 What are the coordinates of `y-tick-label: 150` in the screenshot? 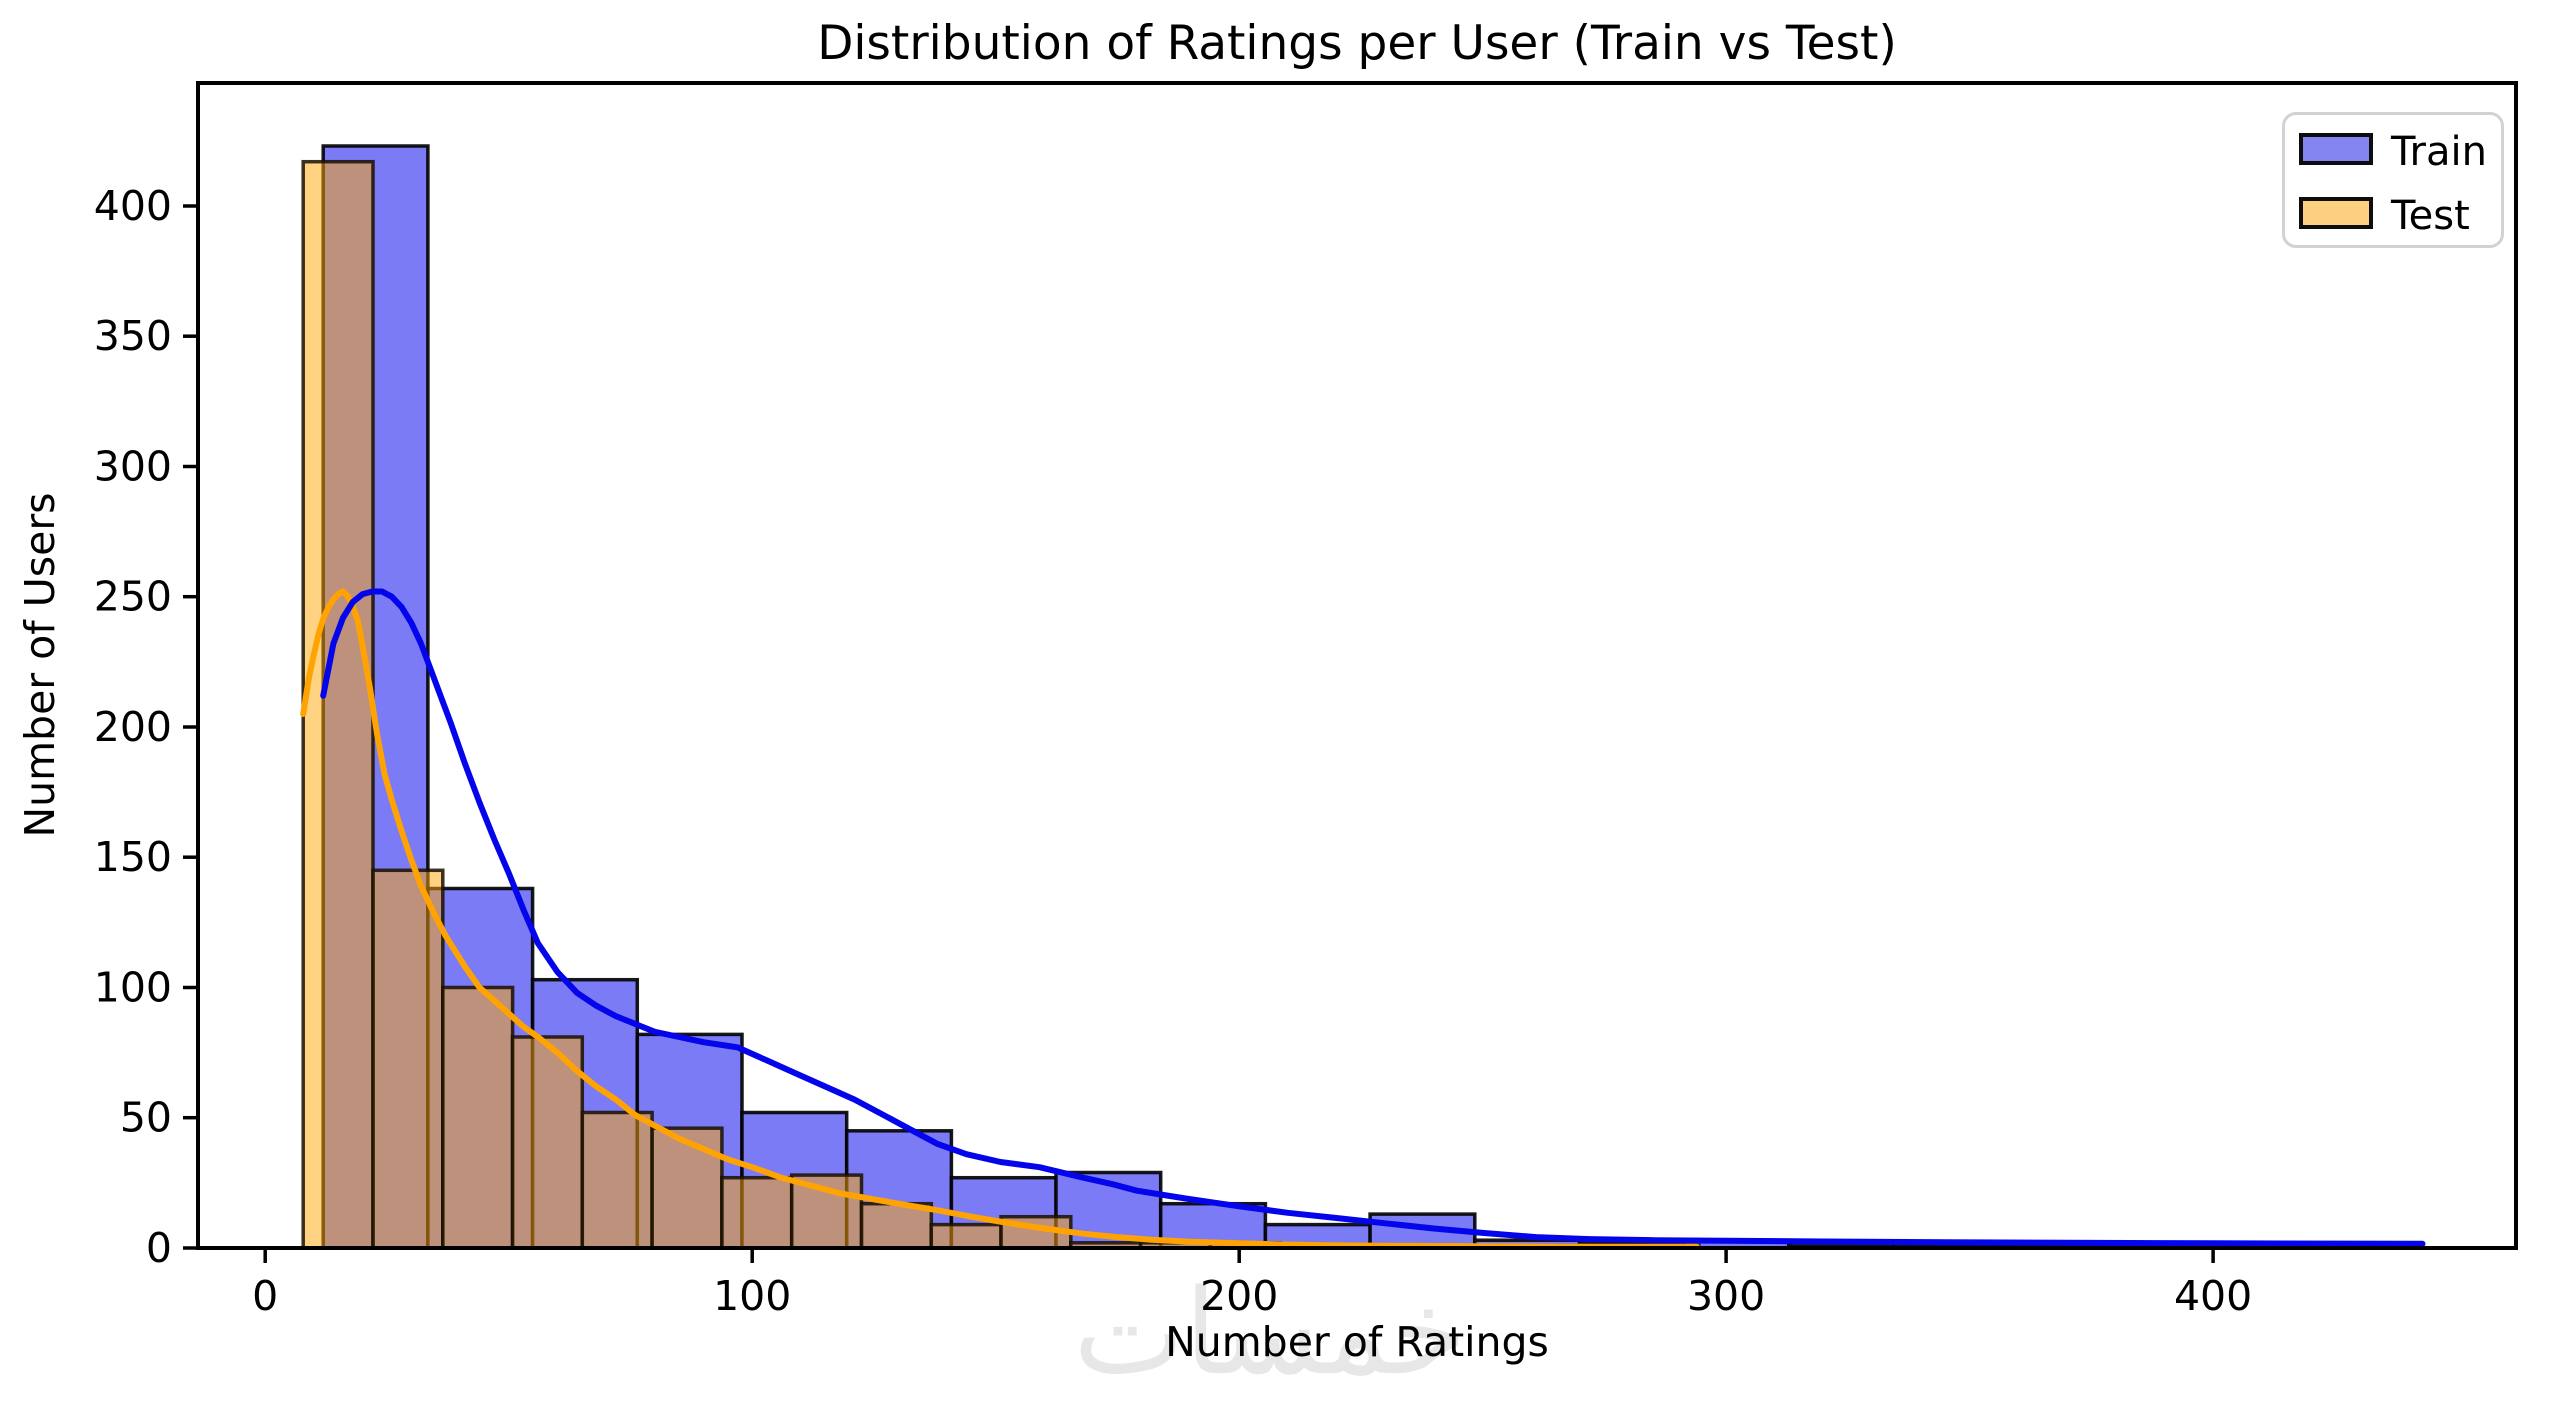 It's located at (133, 857).